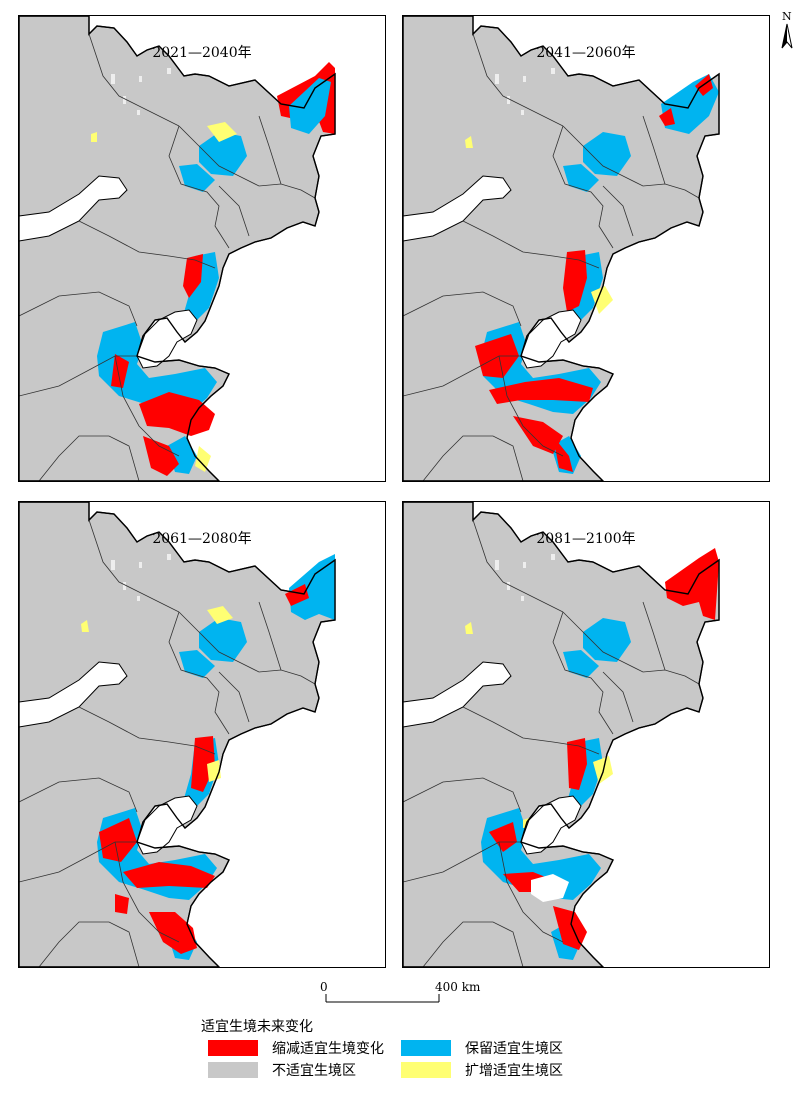 The height and width of the screenshot is (1093, 800). What do you see at coordinates (314, 1071) in the screenshot?
I see `legend-label: 不适宜生境区` at bounding box center [314, 1071].